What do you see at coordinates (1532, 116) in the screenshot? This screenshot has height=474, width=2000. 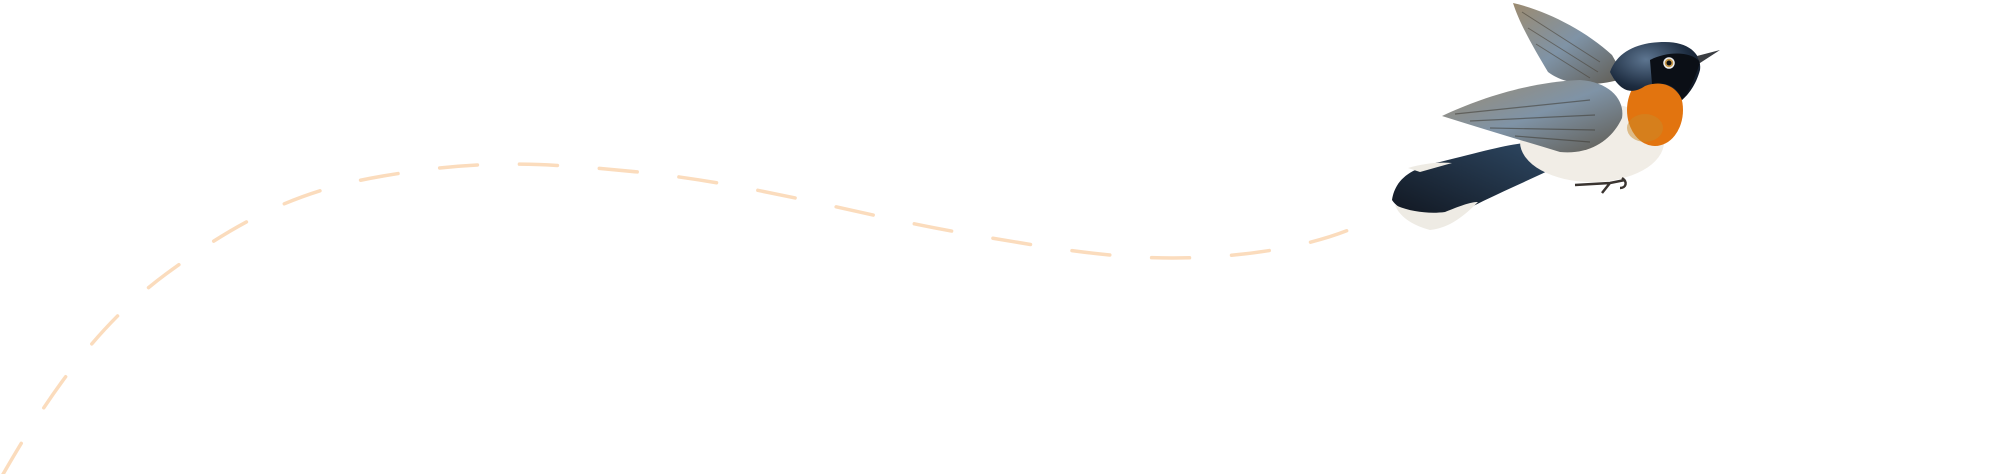 I see `bird-lower-wing` at bounding box center [1532, 116].